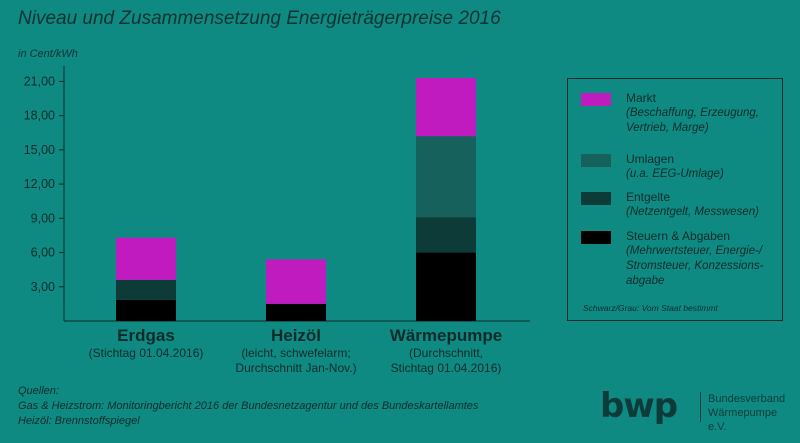  I want to click on logo-line: Wärmepumpe e.V., so click(743, 420).